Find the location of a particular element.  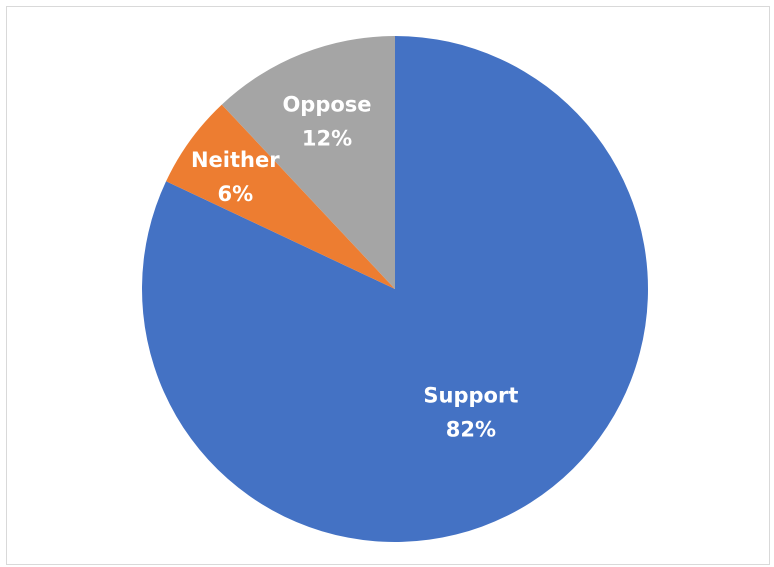

data-label-category: Oppose is located at coordinates (326, 104).